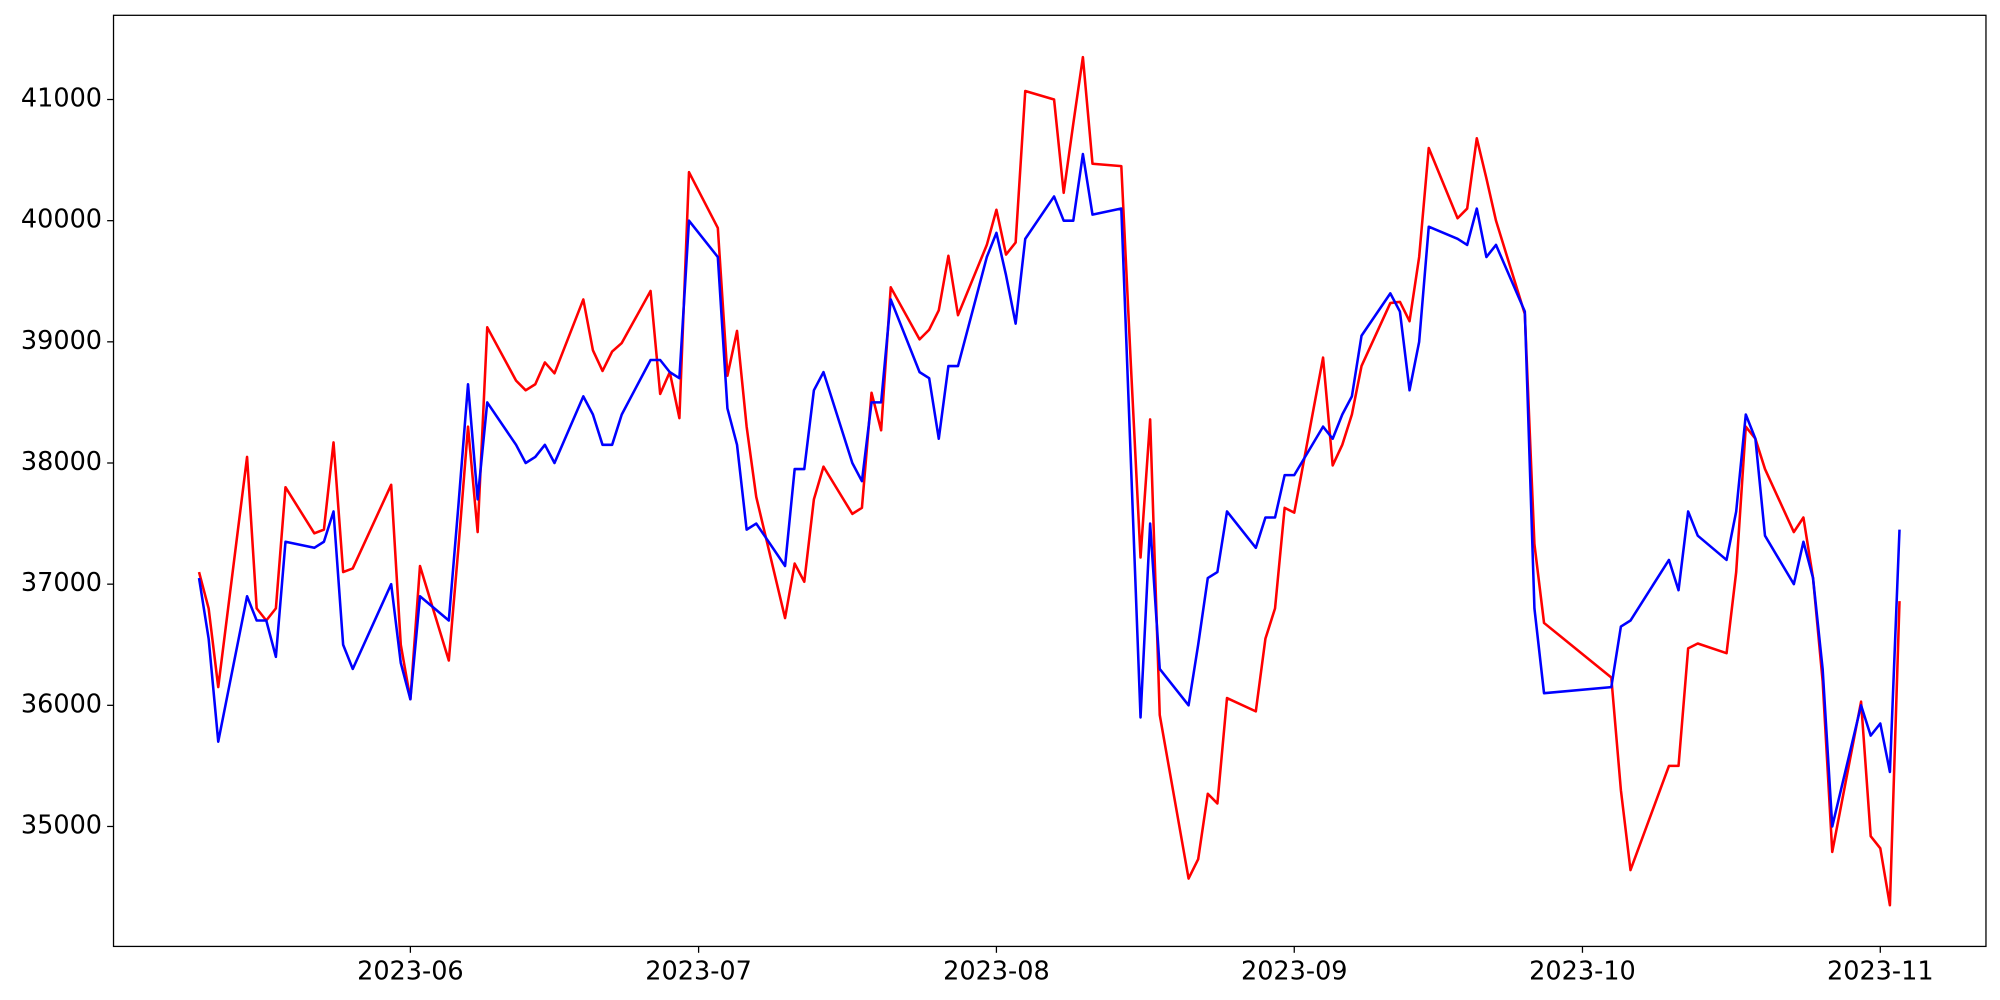 The height and width of the screenshot is (1000, 2000). I want to click on y-tick-label: 36000, so click(61, 704).